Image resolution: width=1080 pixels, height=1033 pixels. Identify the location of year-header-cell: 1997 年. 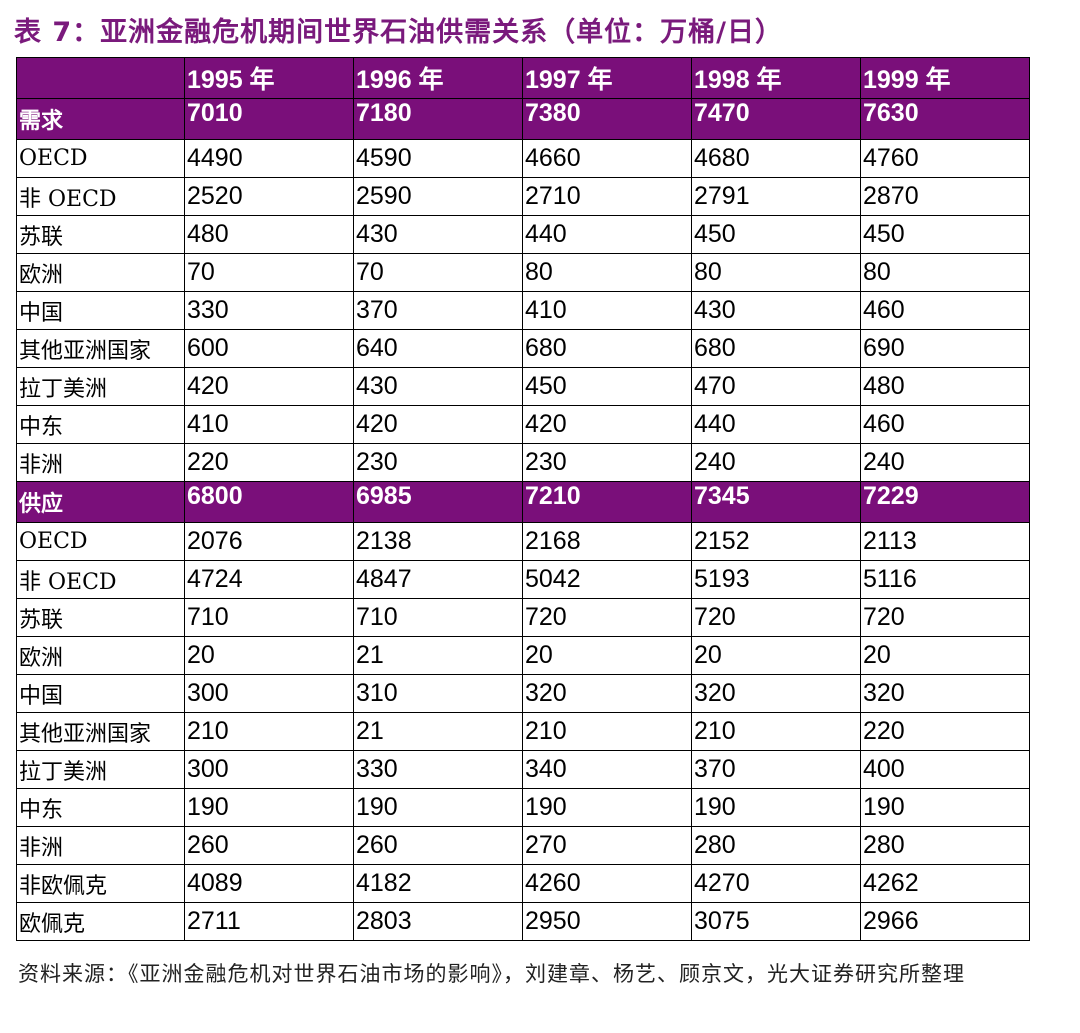
(607, 78).